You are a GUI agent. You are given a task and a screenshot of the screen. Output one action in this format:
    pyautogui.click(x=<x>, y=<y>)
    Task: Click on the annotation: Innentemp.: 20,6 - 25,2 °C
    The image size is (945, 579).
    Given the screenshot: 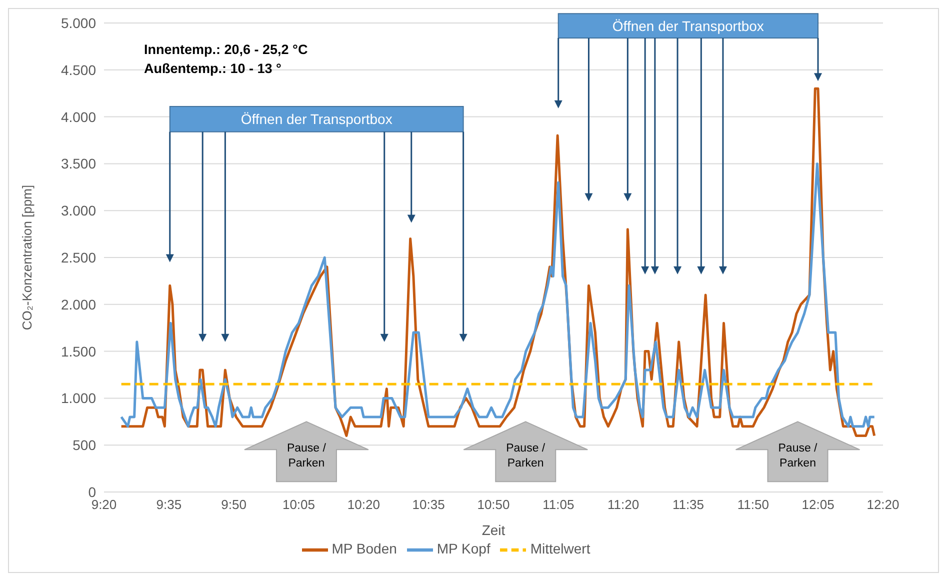 What is the action you would take?
    pyautogui.click(x=226, y=49)
    